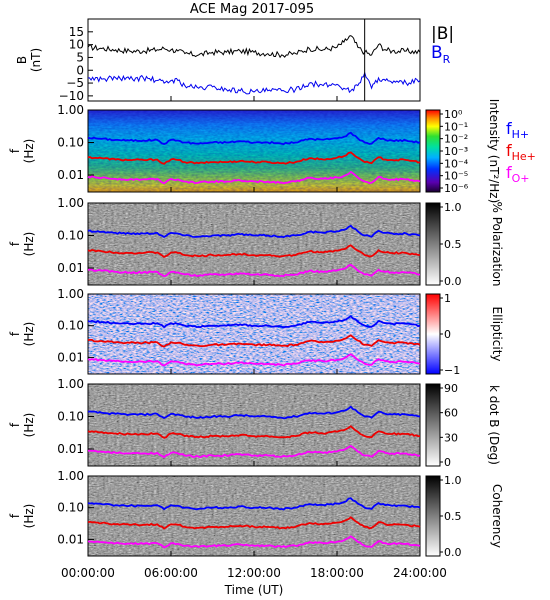 The image size is (550, 600). Describe the element at coordinates (433, 151) in the screenshot. I see `intensity-colorbar` at that location.